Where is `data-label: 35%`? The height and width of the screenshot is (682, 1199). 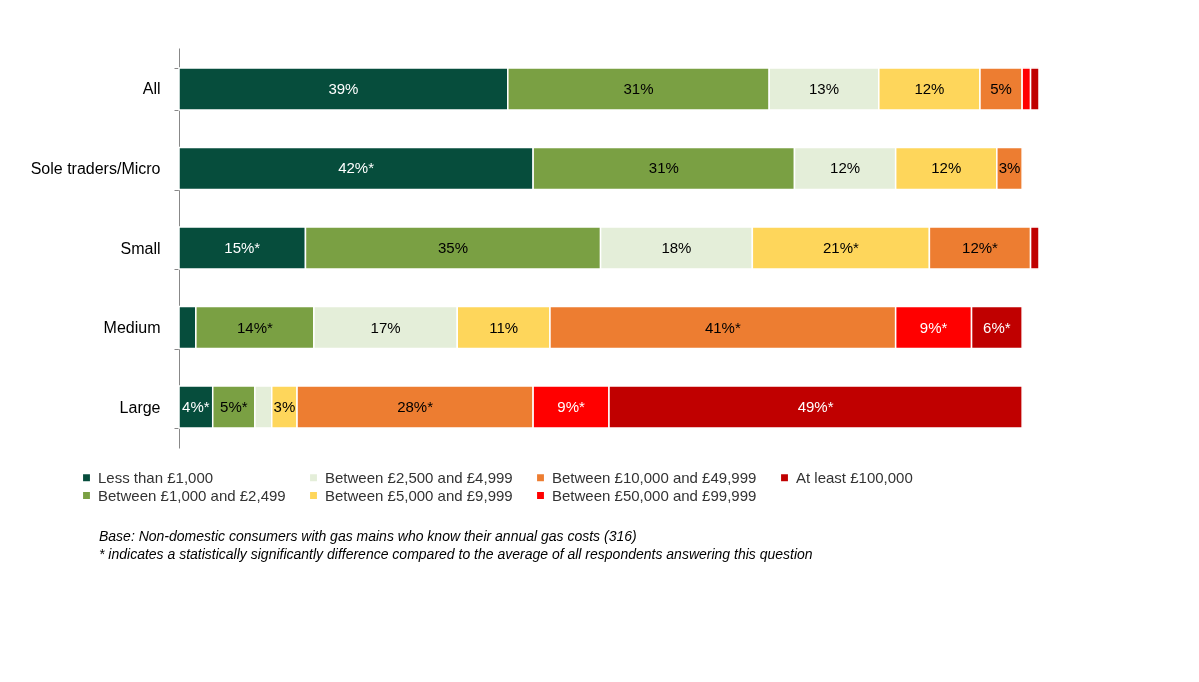 data-label: 35% is located at coordinates (453, 247).